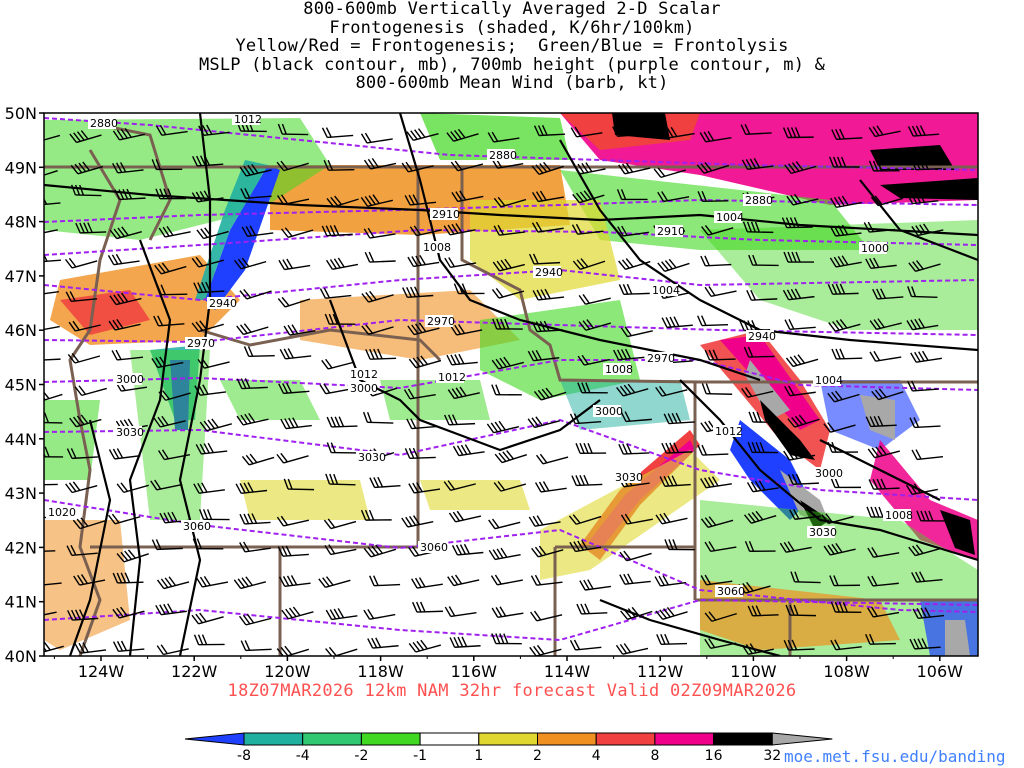 The image size is (1024, 768). Describe the element at coordinates (197, 526) in the screenshot. I see `height-label: 3060` at that location.